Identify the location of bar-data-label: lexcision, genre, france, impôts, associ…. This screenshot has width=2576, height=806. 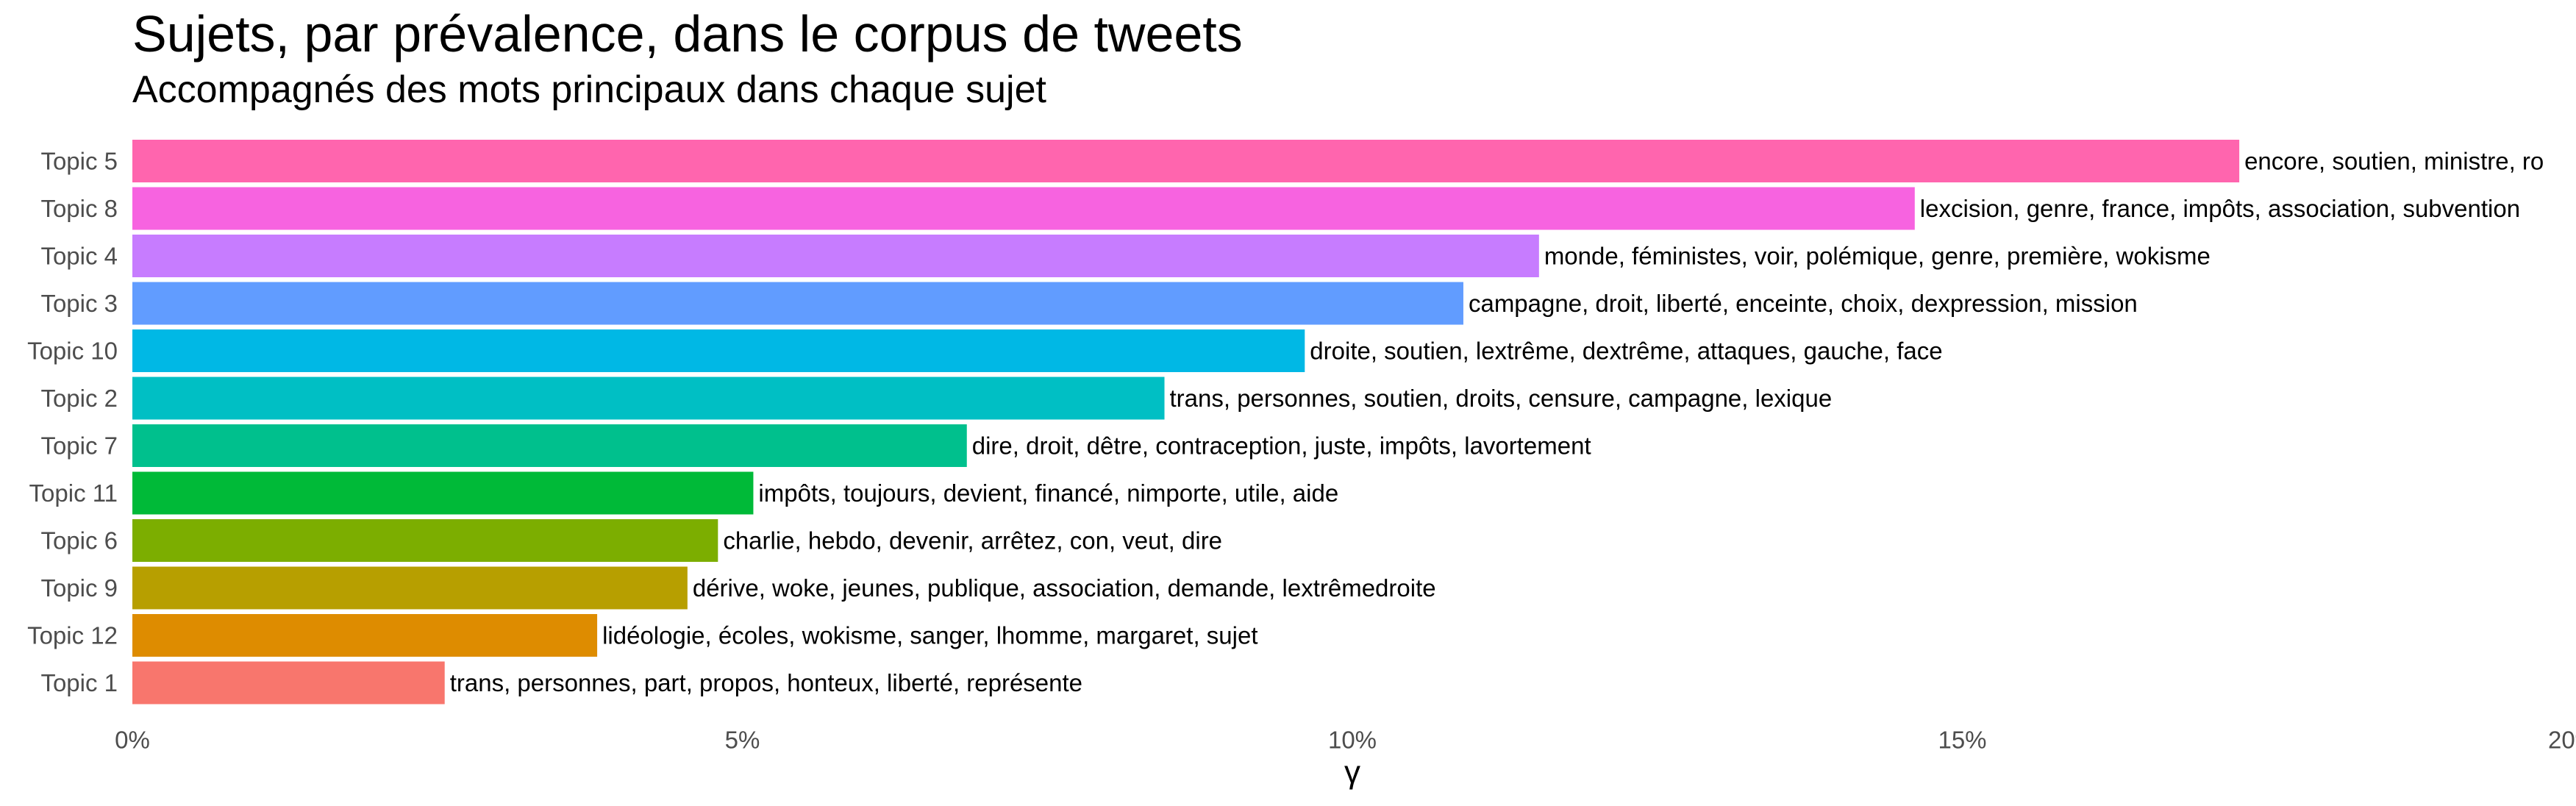
(2220, 208).